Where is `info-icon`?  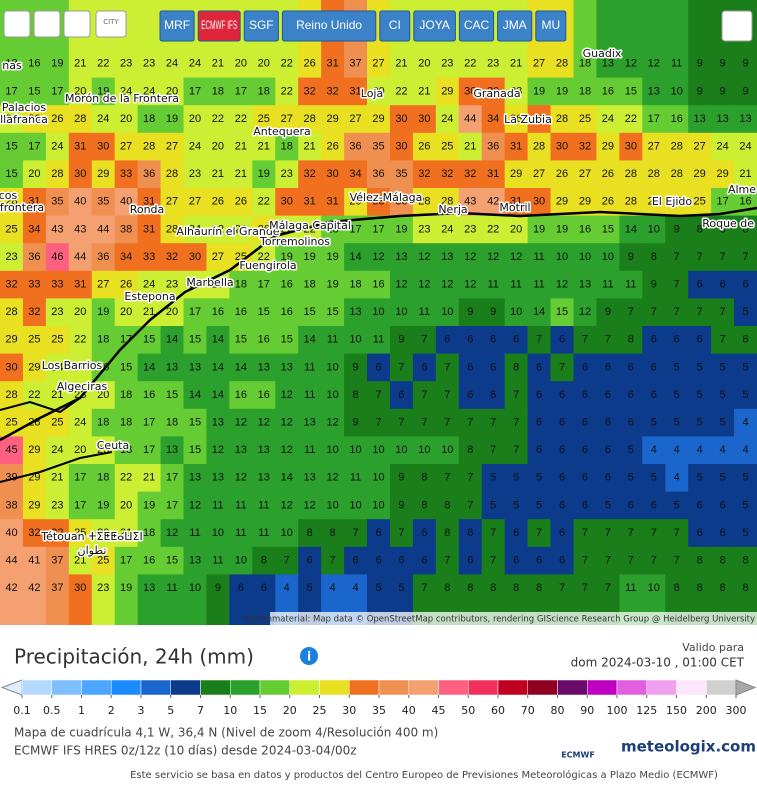
info-icon is located at coordinates (309, 656).